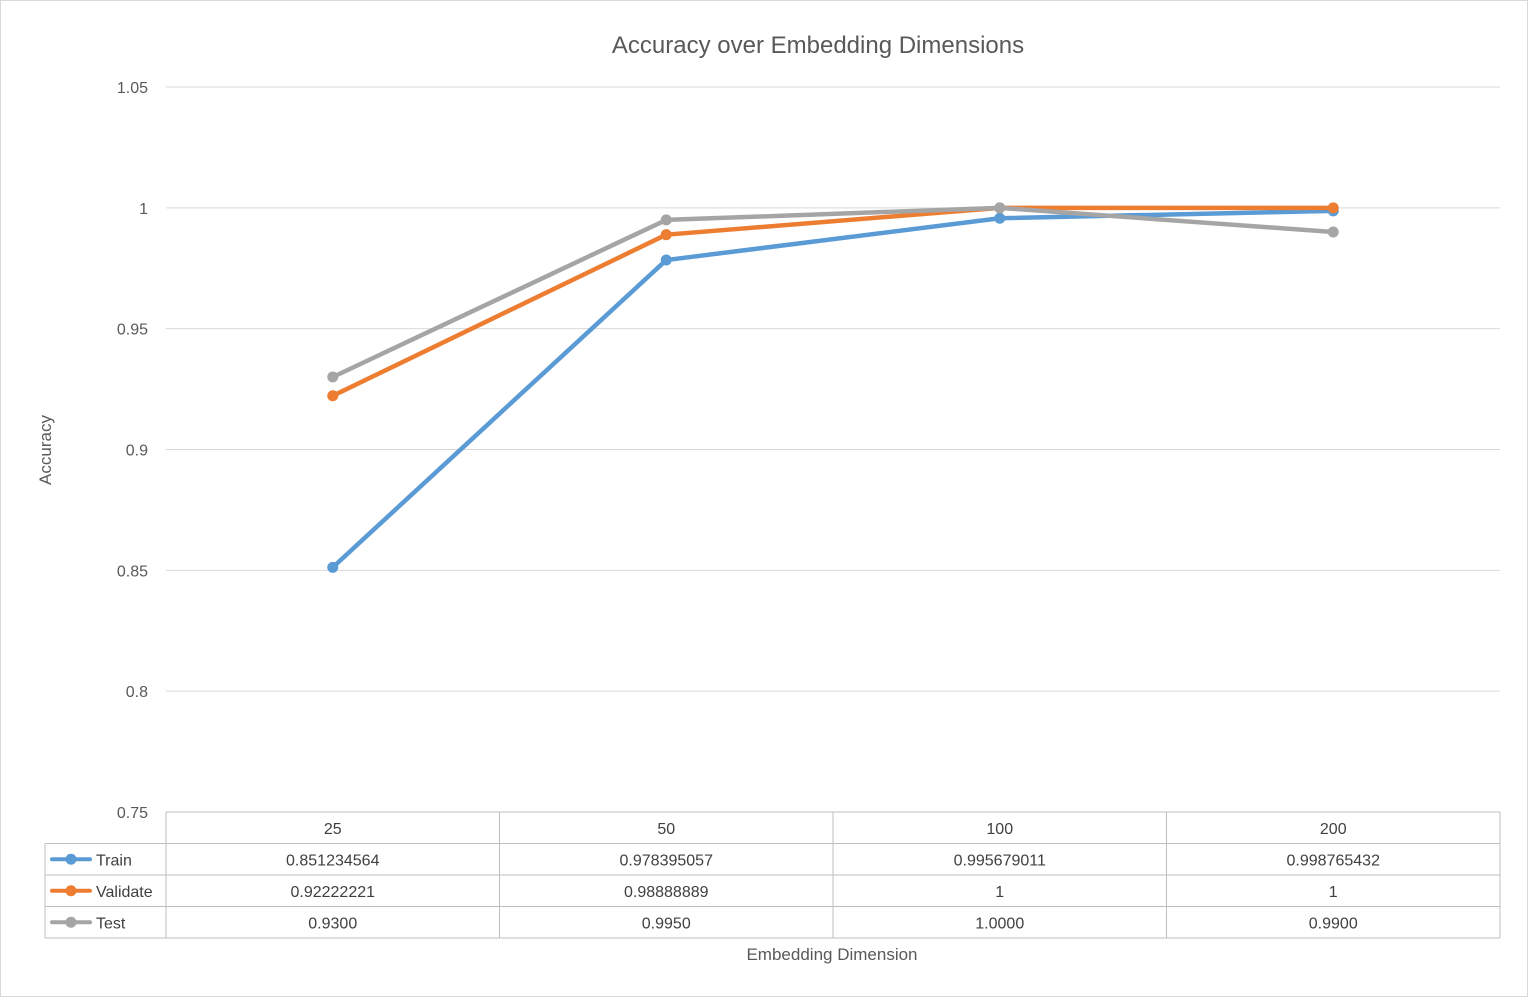 This screenshot has width=1528, height=997. I want to click on table-cell: 0.9300, so click(332, 923).